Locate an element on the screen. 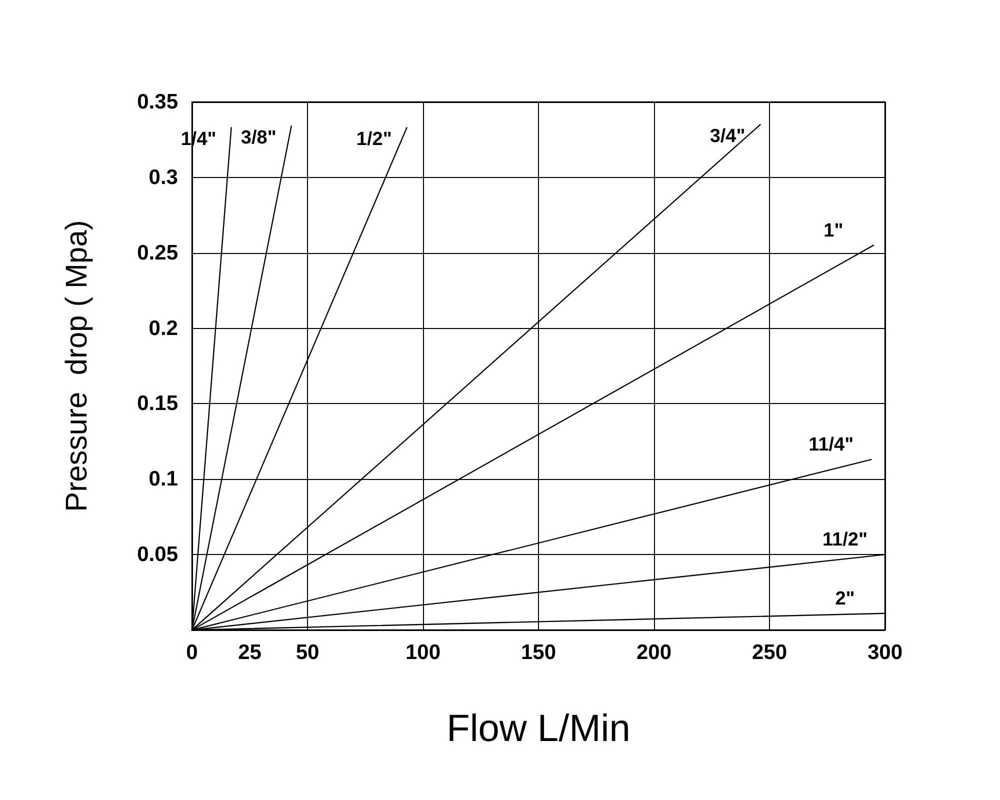 The height and width of the screenshot is (800, 1000). series-label: 3/4" is located at coordinates (728, 137).